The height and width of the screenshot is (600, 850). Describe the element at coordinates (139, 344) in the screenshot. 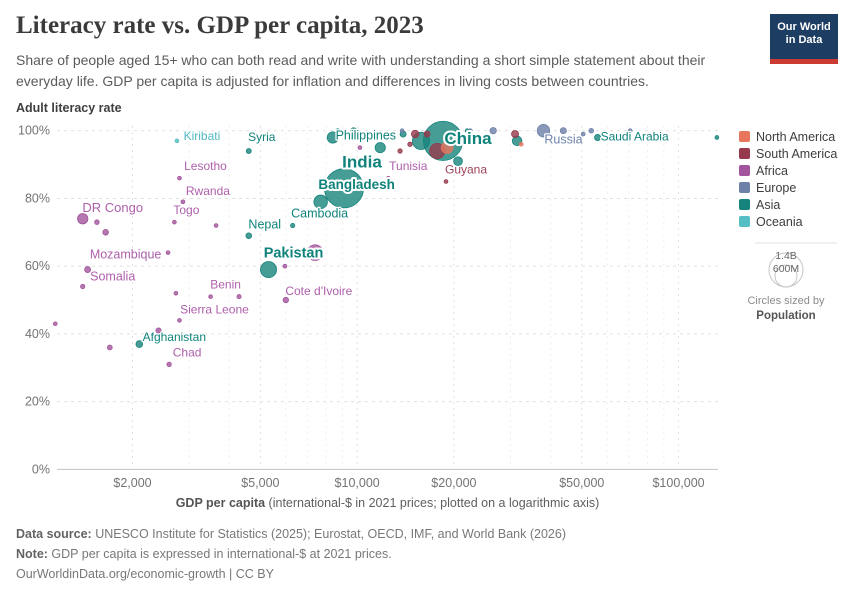

I see `data-point-afghanistan` at that location.